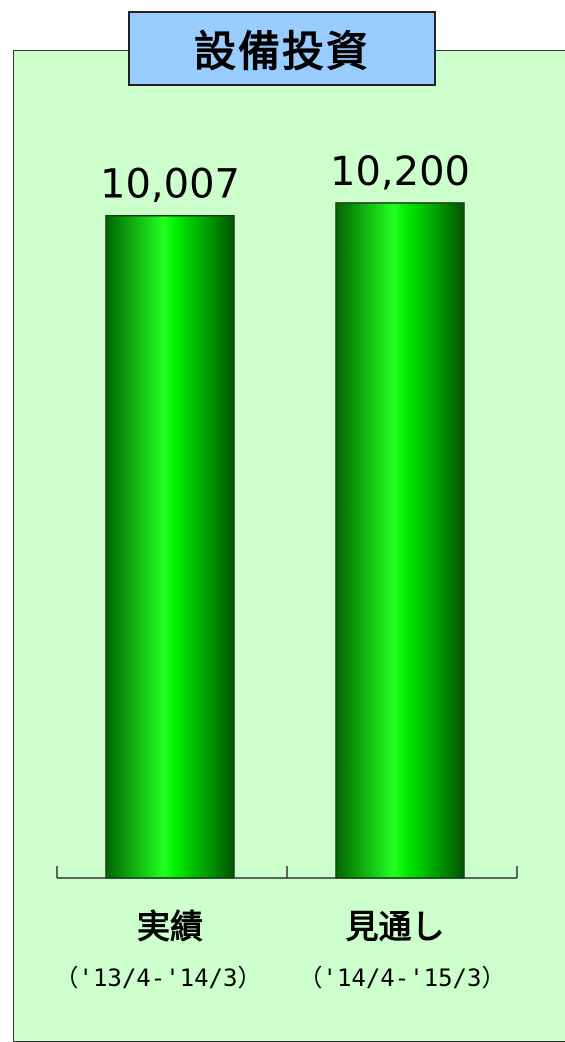 The width and height of the screenshot is (565, 1042). What do you see at coordinates (402, 978) in the screenshot?
I see `category-period-forecast: （'14/4-'15/3）` at bounding box center [402, 978].